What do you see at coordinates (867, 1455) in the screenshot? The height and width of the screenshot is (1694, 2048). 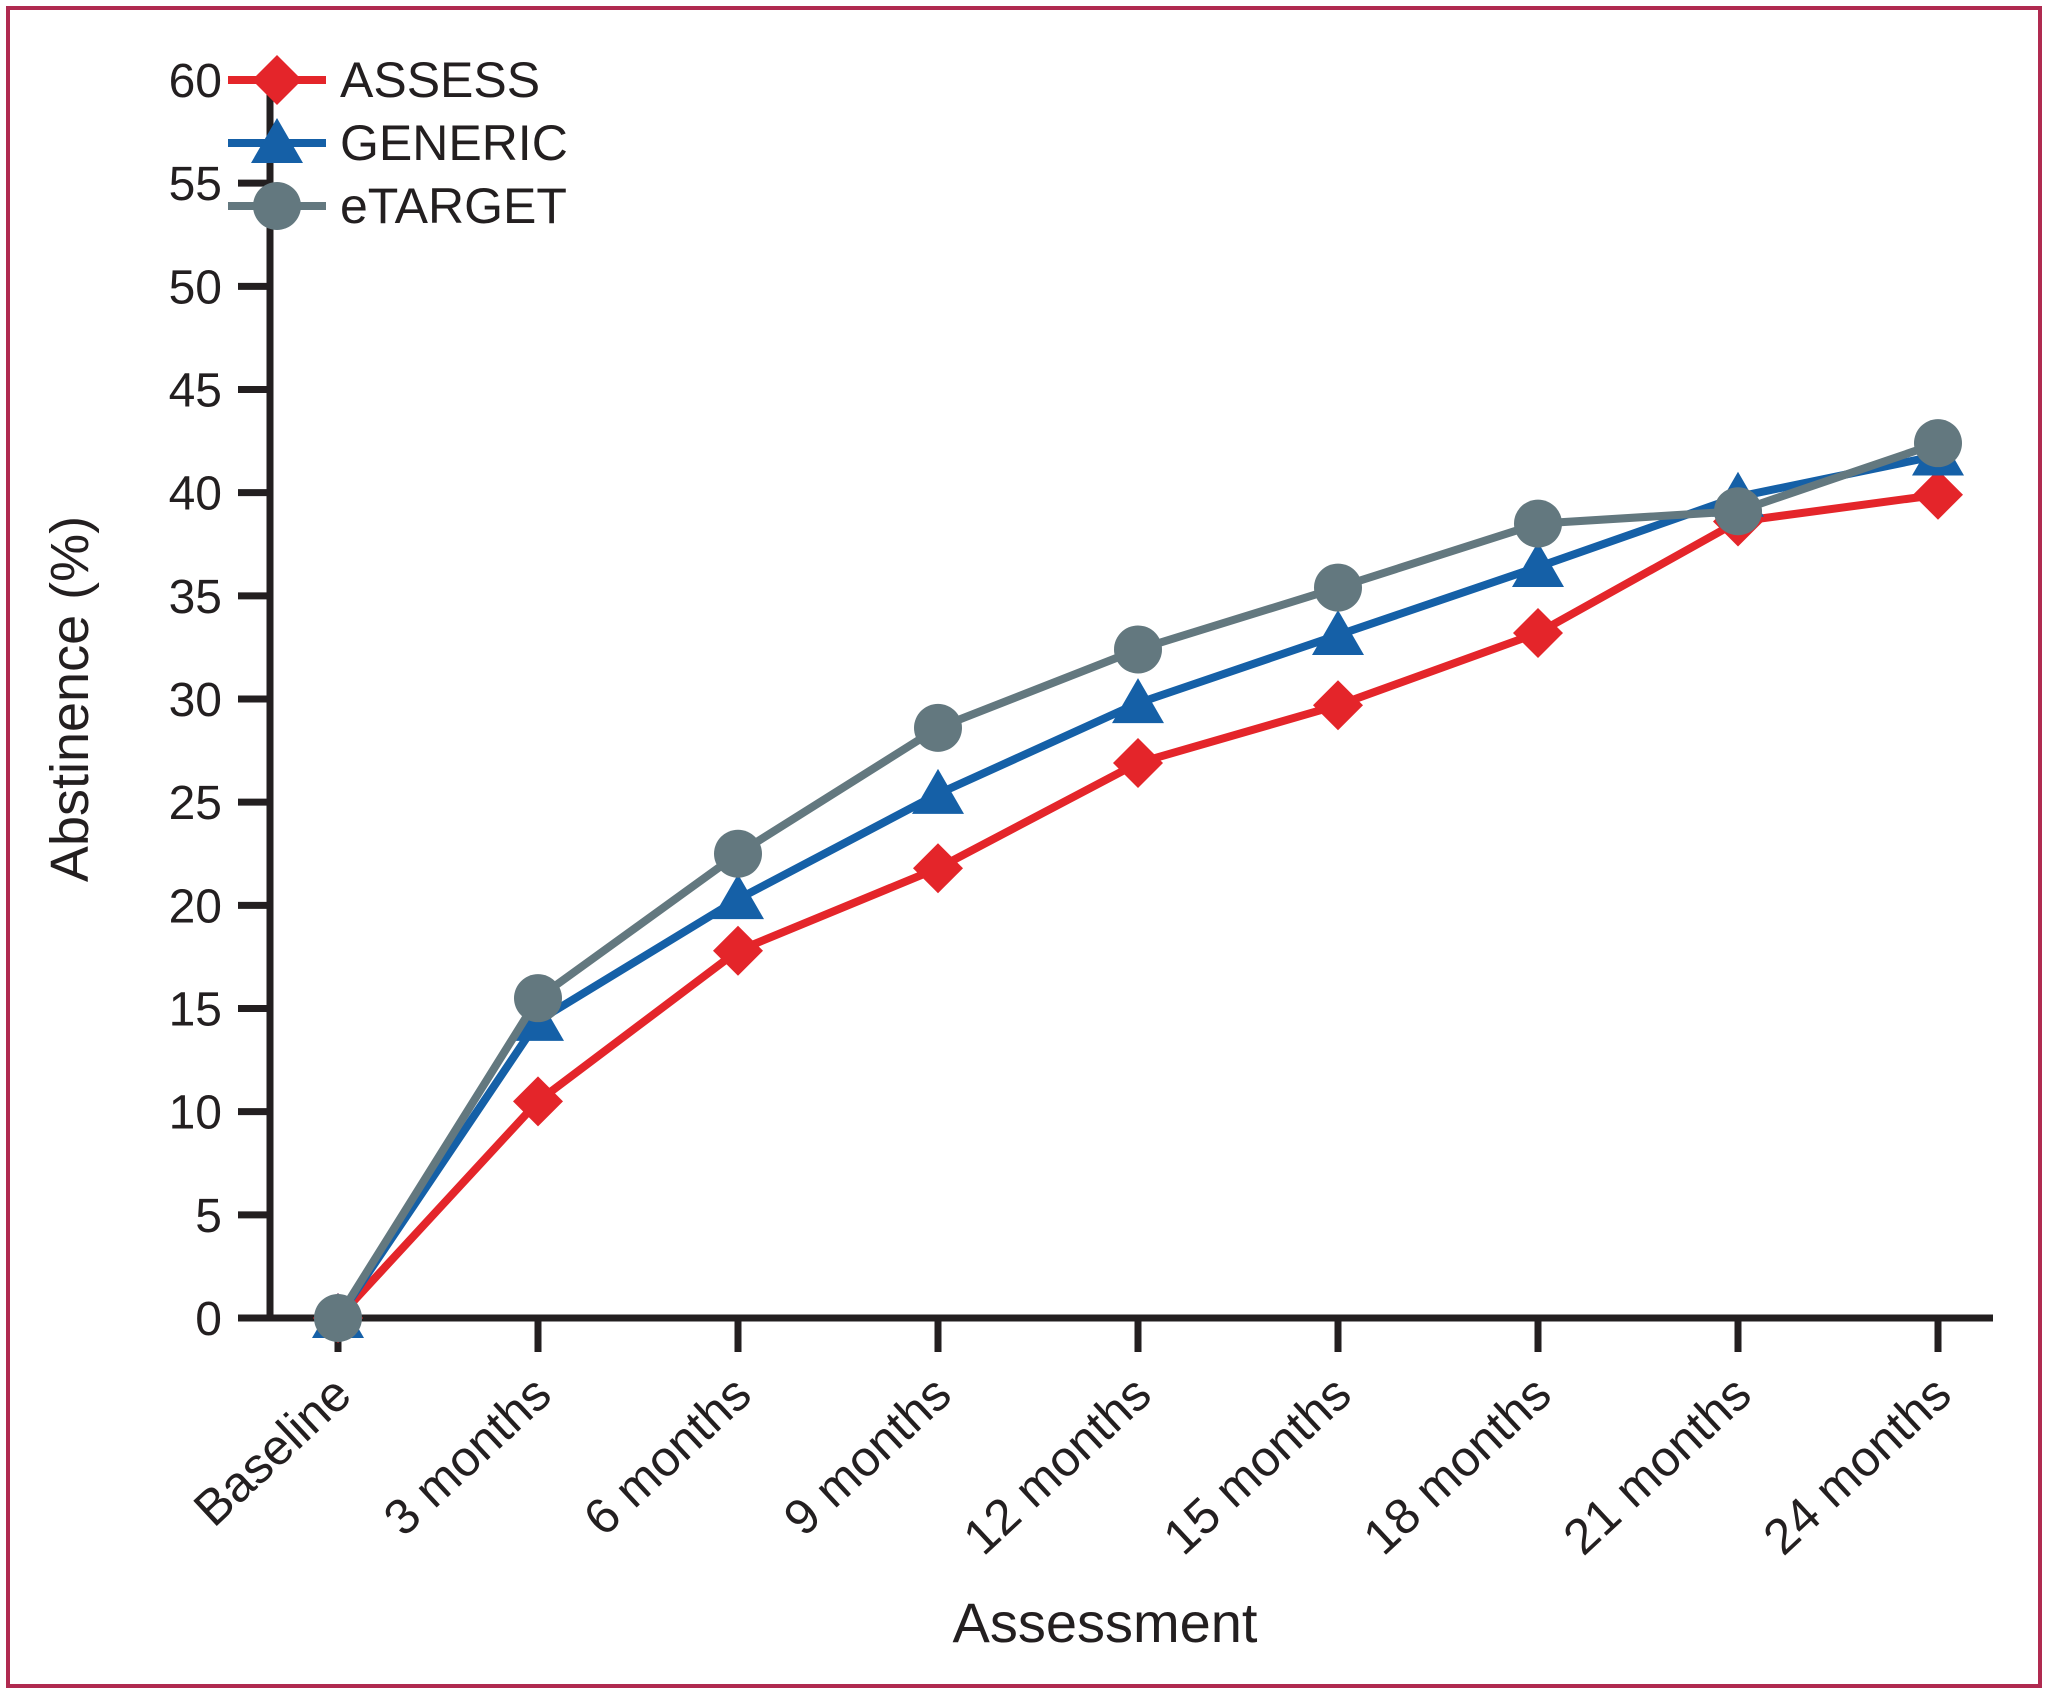 I see `x-tick-label: 9 months` at bounding box center [867, 1455].